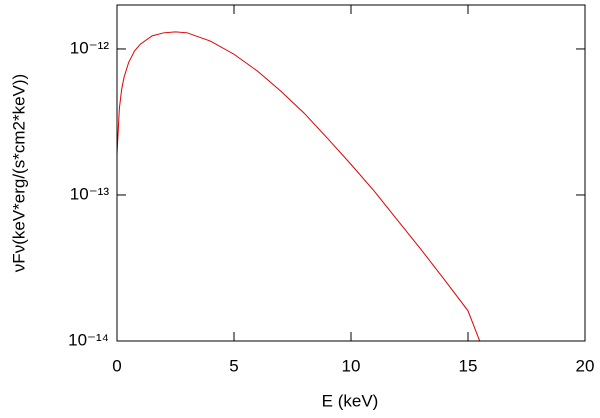  What do you see at coordinates (350, 400) in the screenshot?
I see `x-axis-label: E (keV)` at bounding box center [350, 400].